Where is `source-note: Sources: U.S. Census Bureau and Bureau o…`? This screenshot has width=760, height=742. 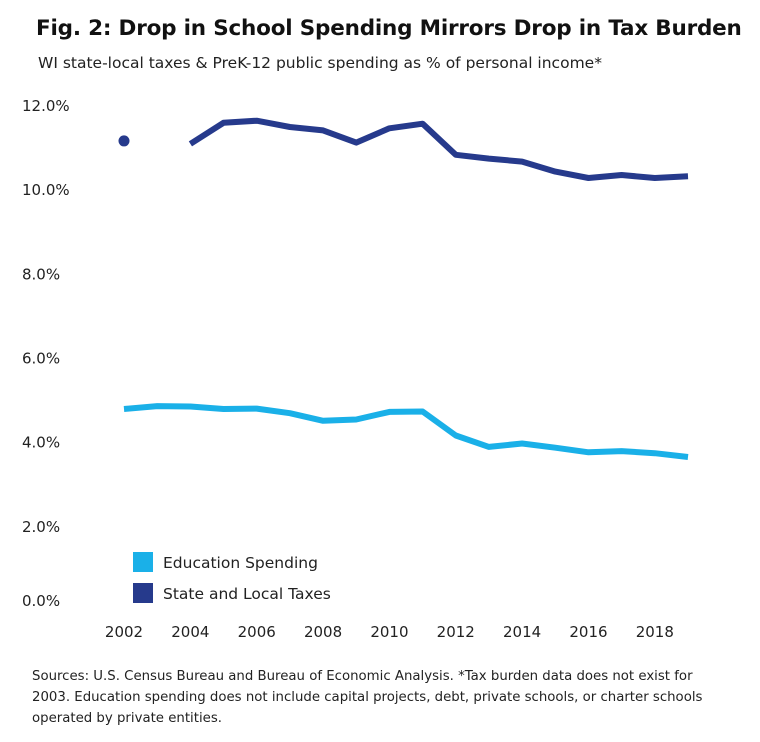 source-note: Sources: U.S. Census Bureau and Bureau o… is located at coordinates (367, 697).